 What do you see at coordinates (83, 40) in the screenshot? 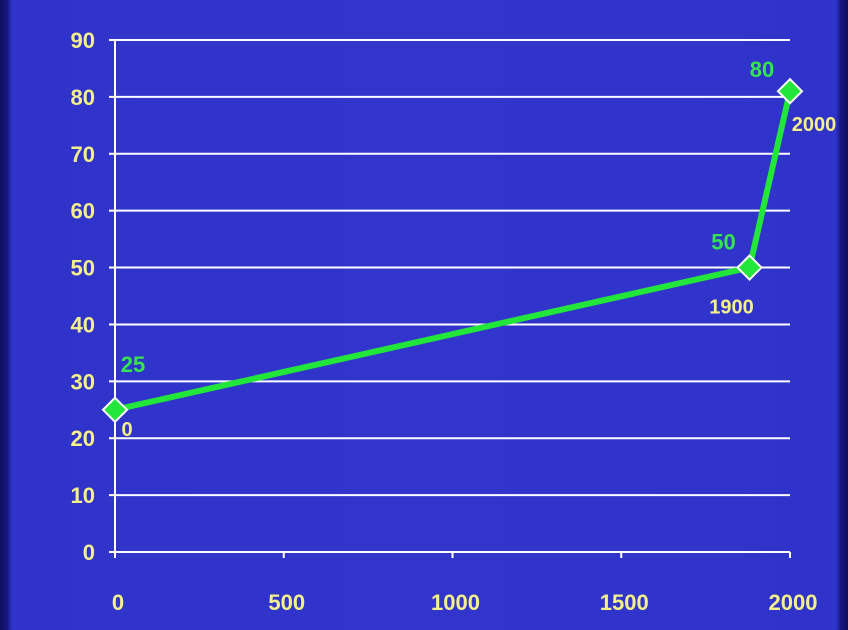
I see `y-tick-label-90: 90` at bounding box center [83, 40].